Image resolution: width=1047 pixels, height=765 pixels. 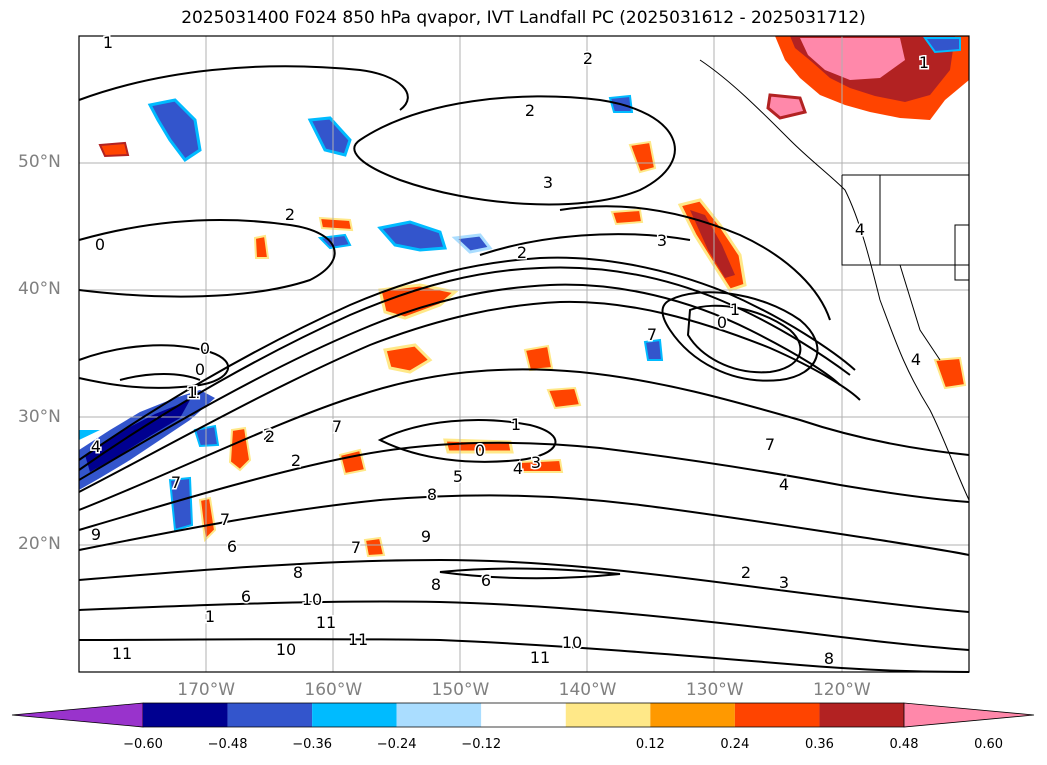 I want to click on colorbar-tick-label: −0.12, so click(x=481, y=744).